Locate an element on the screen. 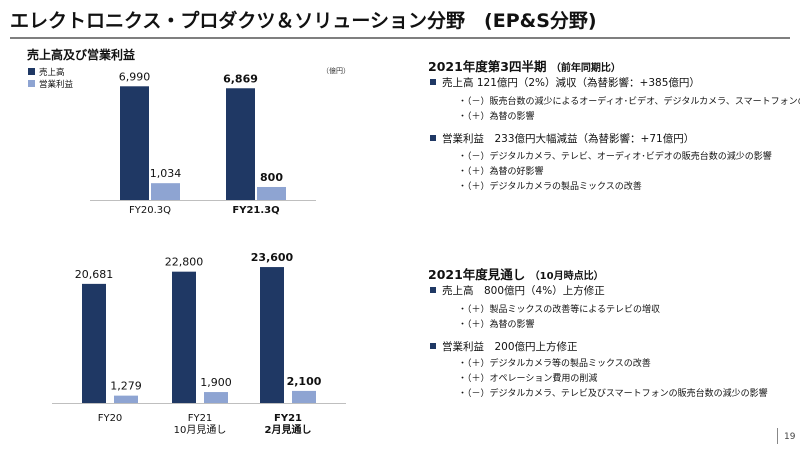  chart-1-data-label: 22,800 is located at coordinates (184, 262).